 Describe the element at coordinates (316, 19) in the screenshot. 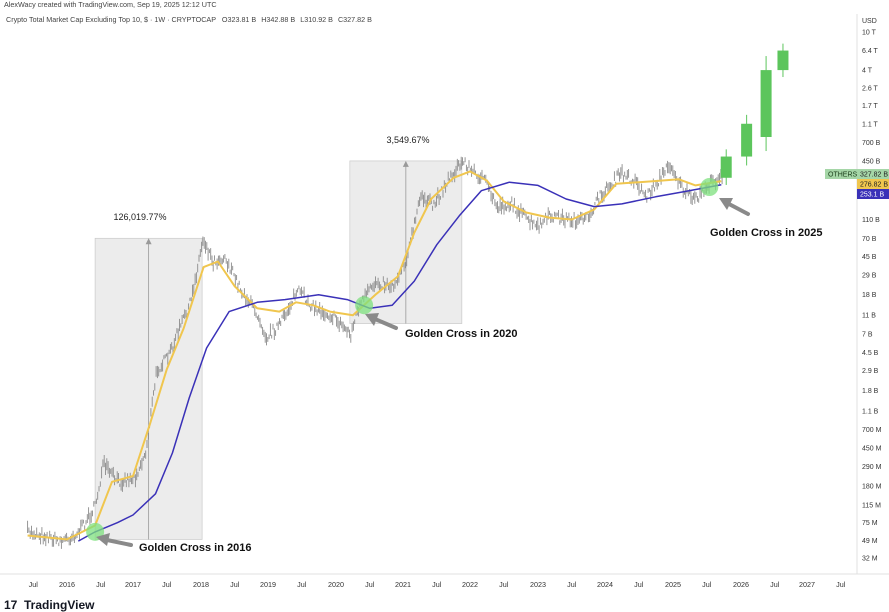

I see `ohlc-low: L310.92 B` at that location.